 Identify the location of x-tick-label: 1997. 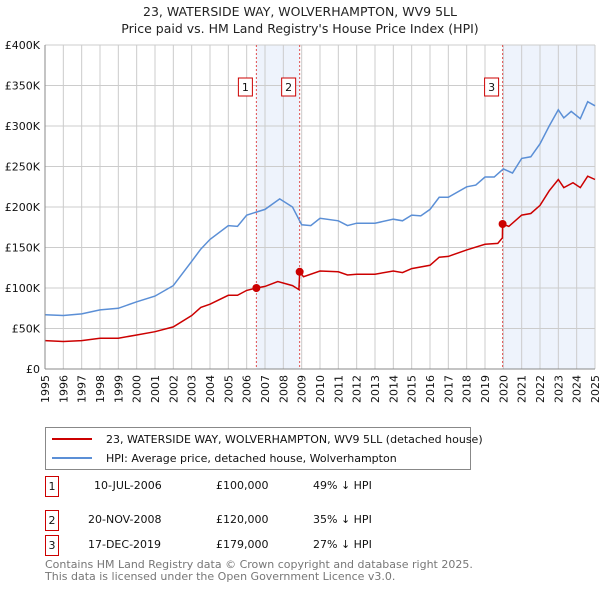
(82, 389).